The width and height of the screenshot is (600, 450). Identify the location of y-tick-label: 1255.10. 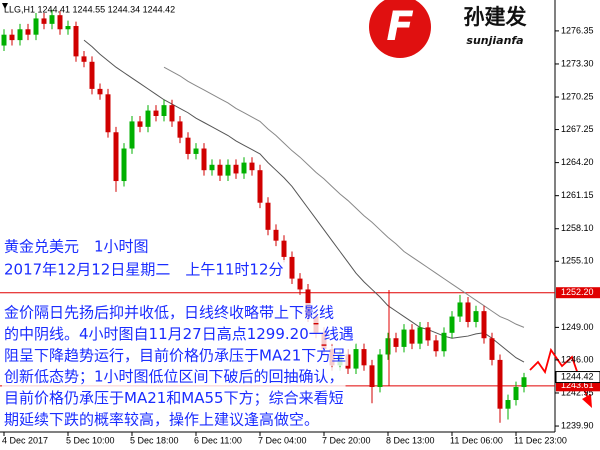
(577, 261).